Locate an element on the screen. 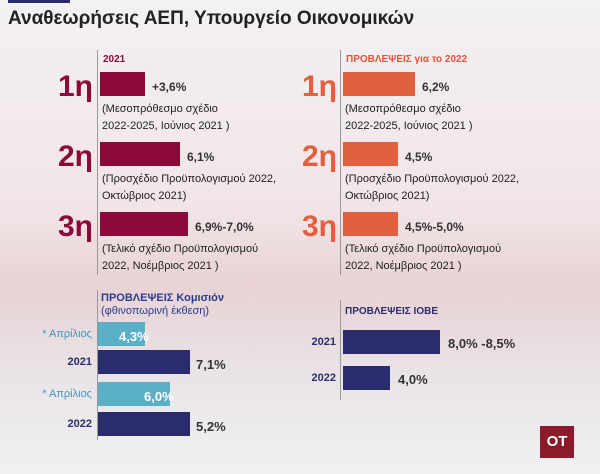  value-label: +3,6% is located at coordinates (169, 87).